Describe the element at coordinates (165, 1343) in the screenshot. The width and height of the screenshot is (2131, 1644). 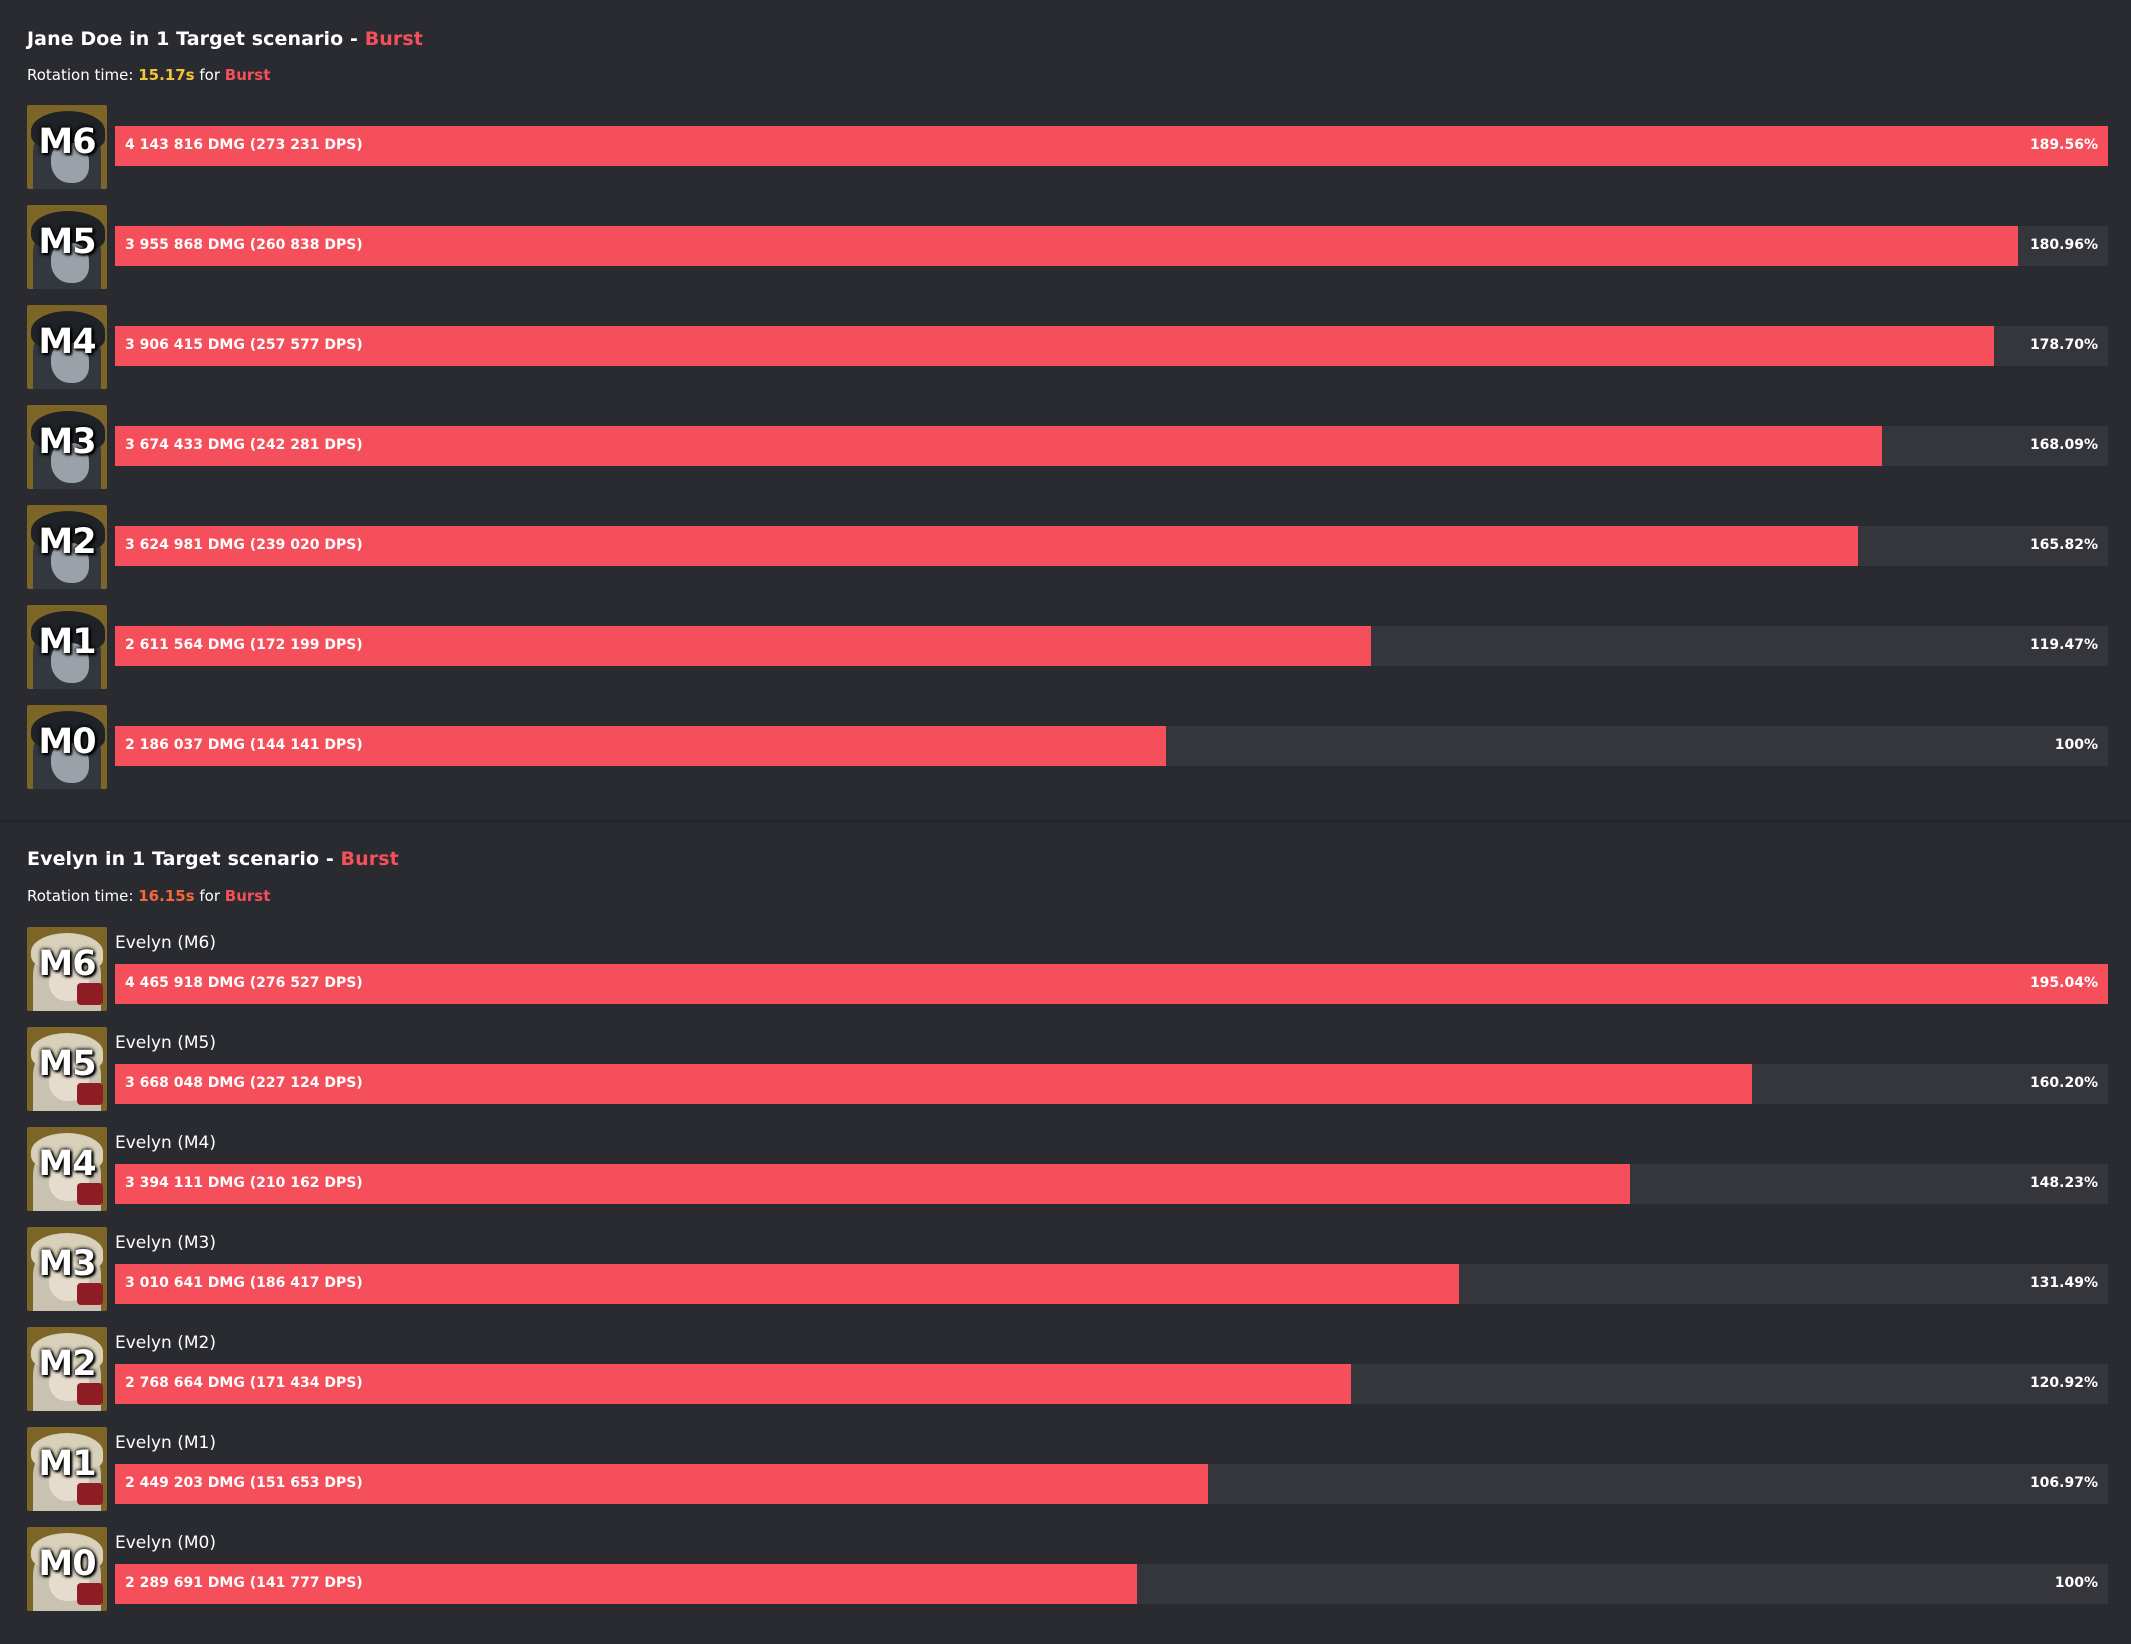
I see `row-name: Evelyn (M2)` at that location.